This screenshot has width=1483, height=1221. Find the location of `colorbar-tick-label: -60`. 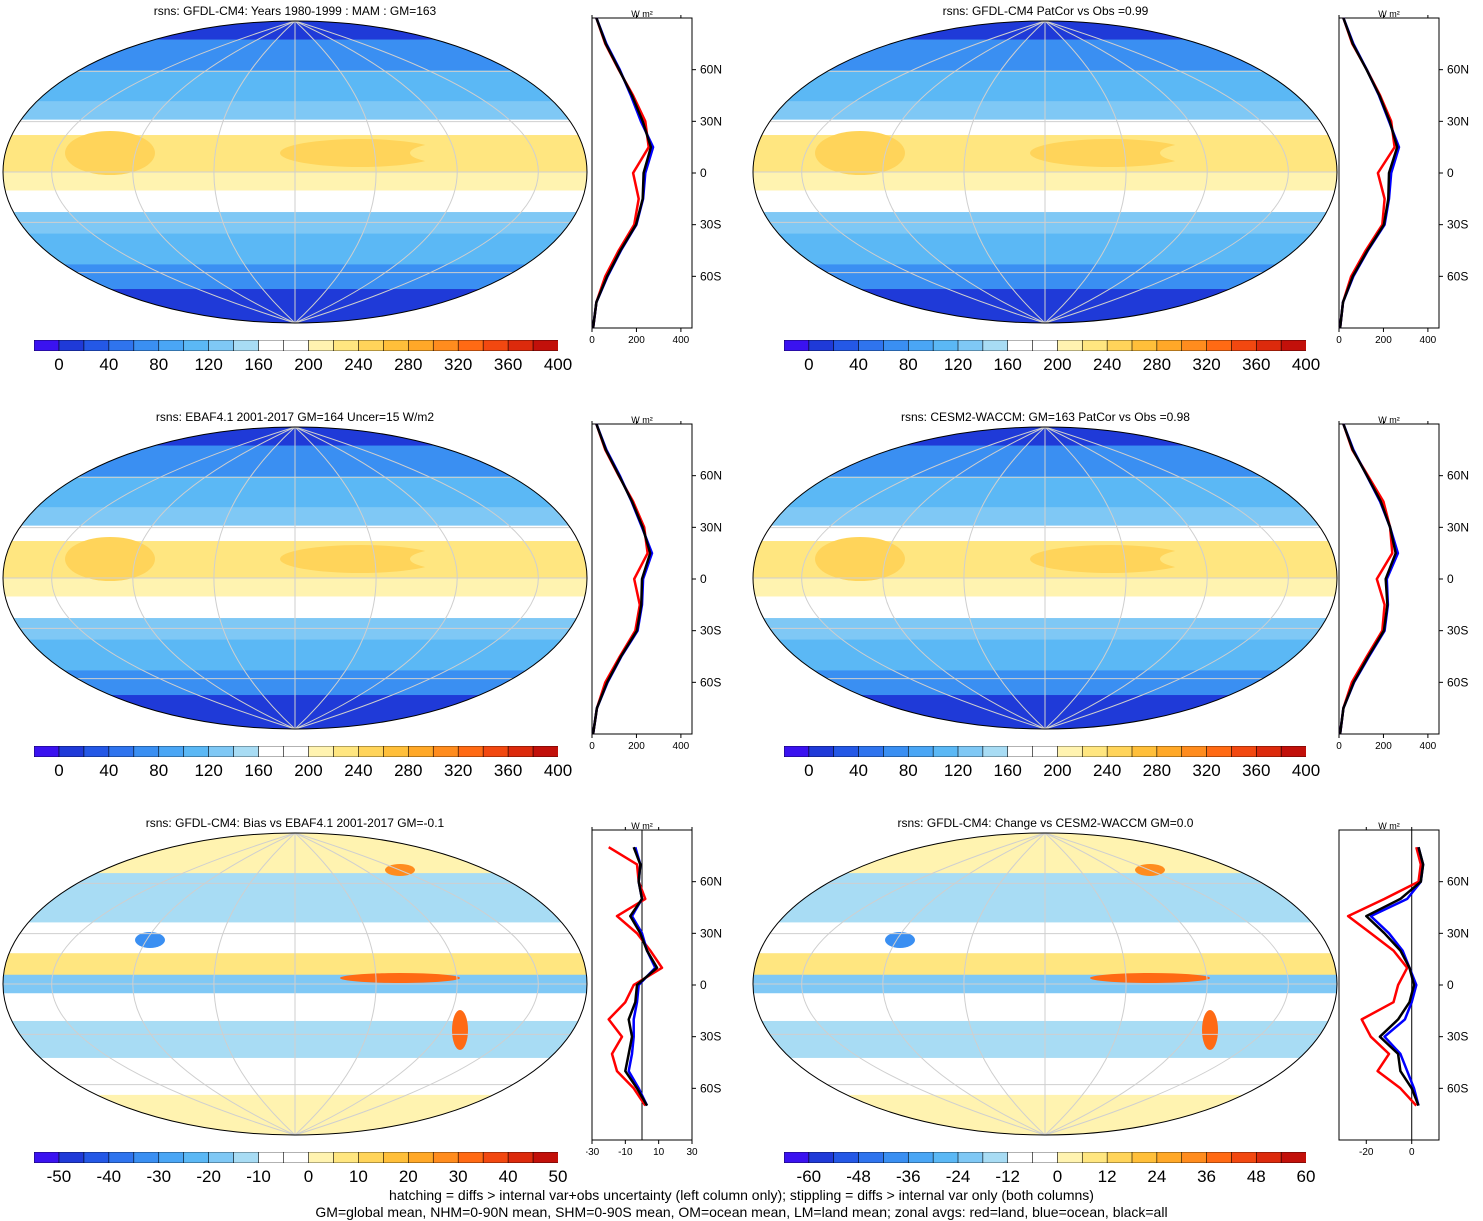

colorbar-tick-label: -60 is located at coordinates (809, 1176).